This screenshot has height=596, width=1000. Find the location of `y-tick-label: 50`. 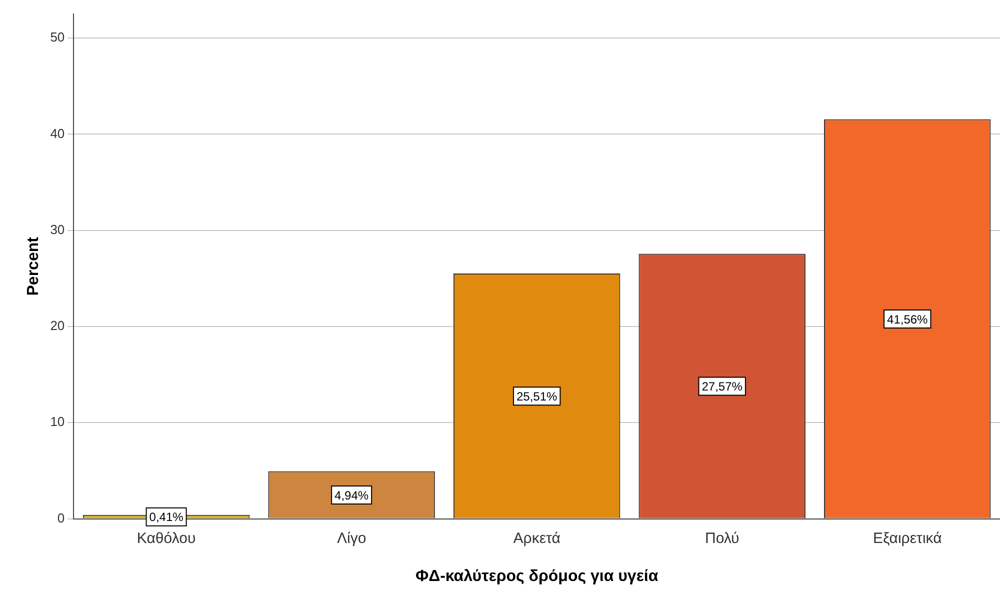

y-tick-label: 50 is located at coordinates (57, 37).